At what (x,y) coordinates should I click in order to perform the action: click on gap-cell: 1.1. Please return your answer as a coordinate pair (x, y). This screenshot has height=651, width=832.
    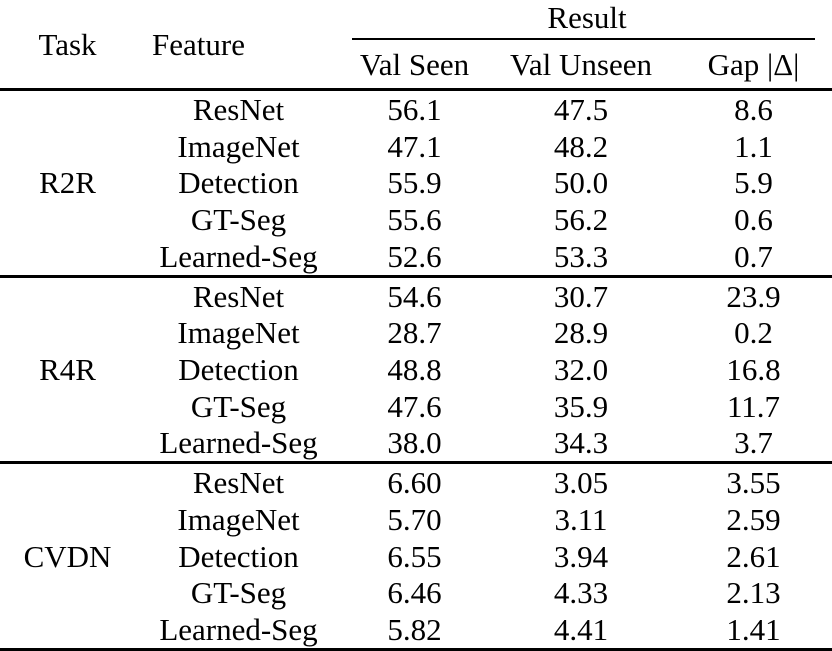
    Looking at the image, I should click on (753, 146).